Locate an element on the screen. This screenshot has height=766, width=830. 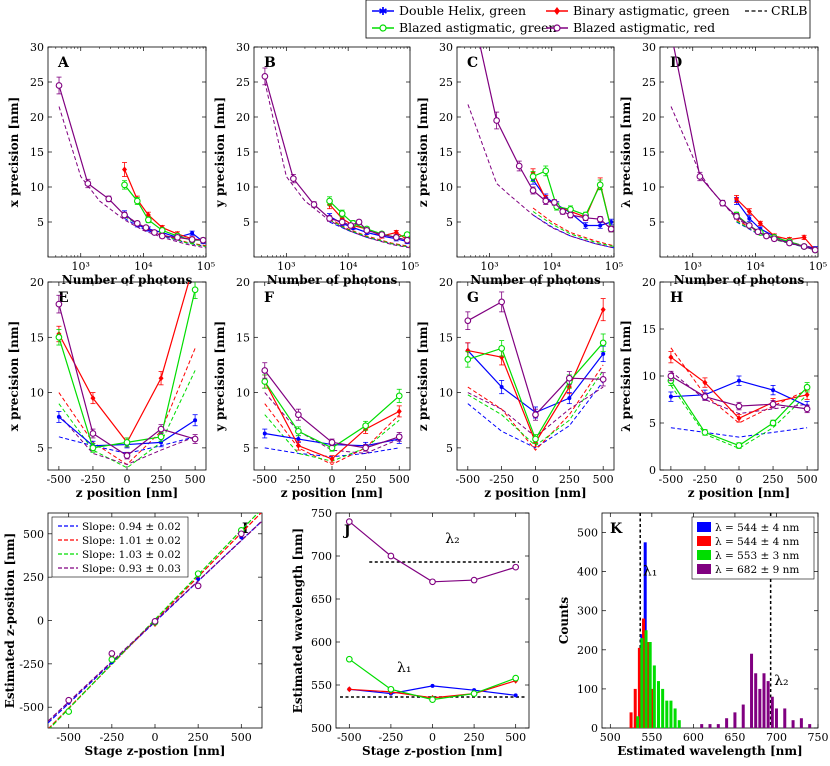
lambda2-annotation: λ₂ is located at coordinates (452, 539).